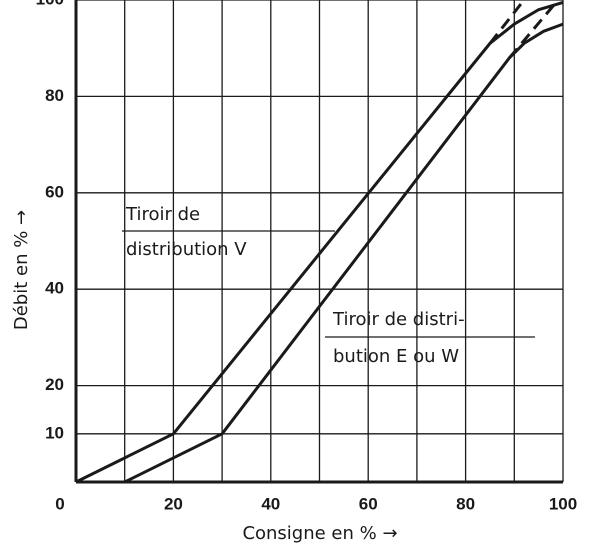 This screenshot has height=547, width=590. What do you see at coordinates (465, 503) in the screenshot?
I see `x-tick-label: 80` at bounding box center [465, 503].